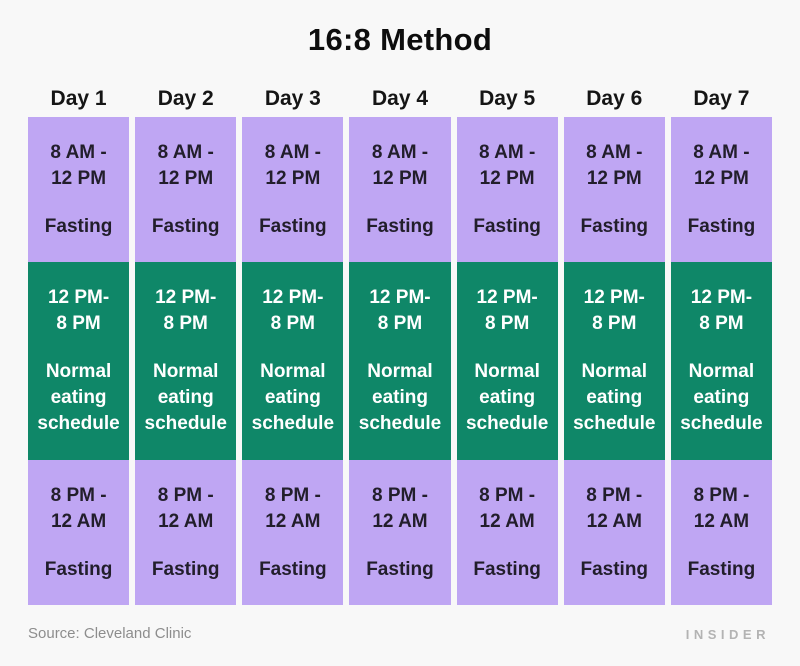  I want to click on source-credit: Source: Cleveland Clinic, so click(110, 633).